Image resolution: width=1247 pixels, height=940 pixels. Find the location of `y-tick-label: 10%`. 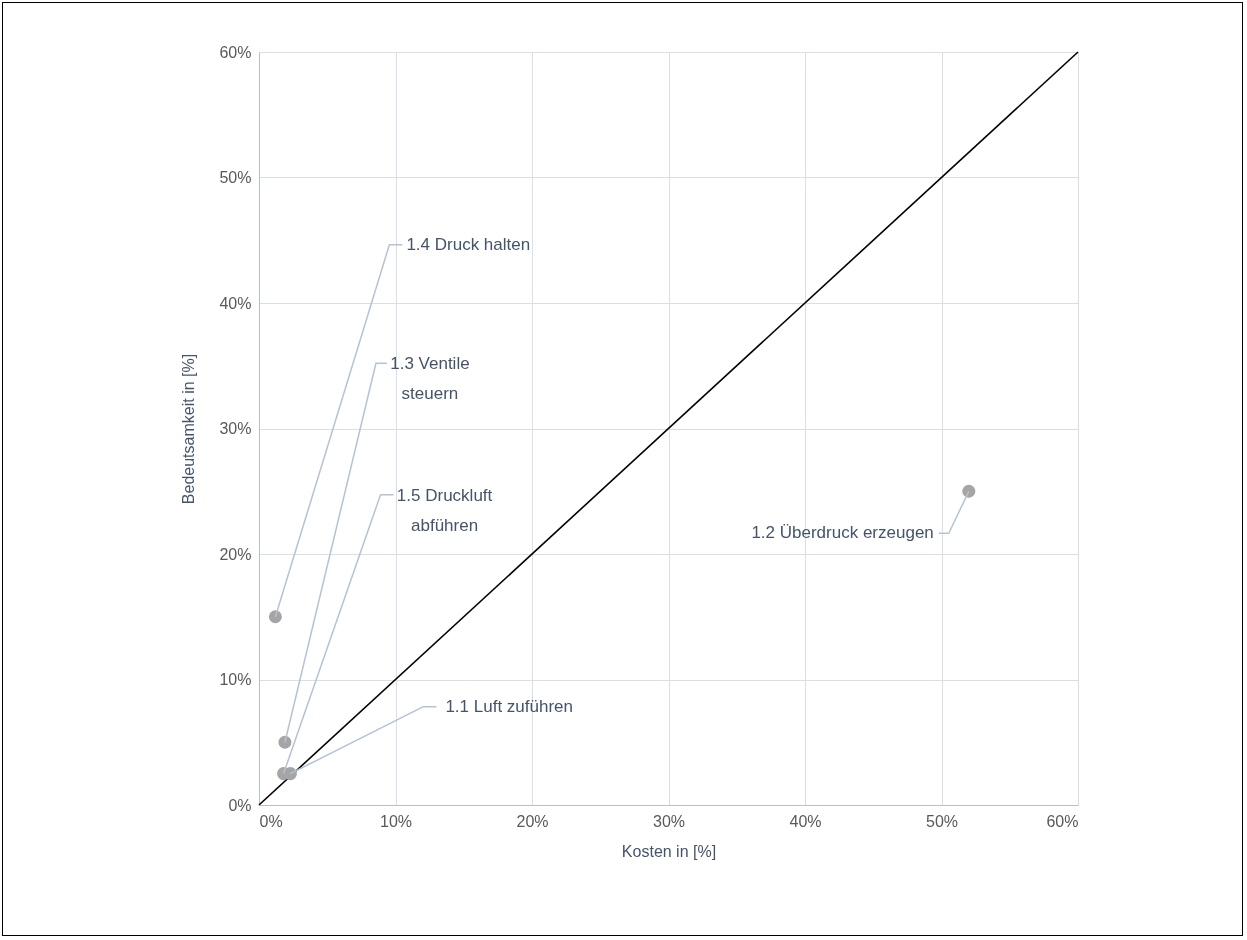

y-tick-label: 10% is located at coordinates (235, 679).